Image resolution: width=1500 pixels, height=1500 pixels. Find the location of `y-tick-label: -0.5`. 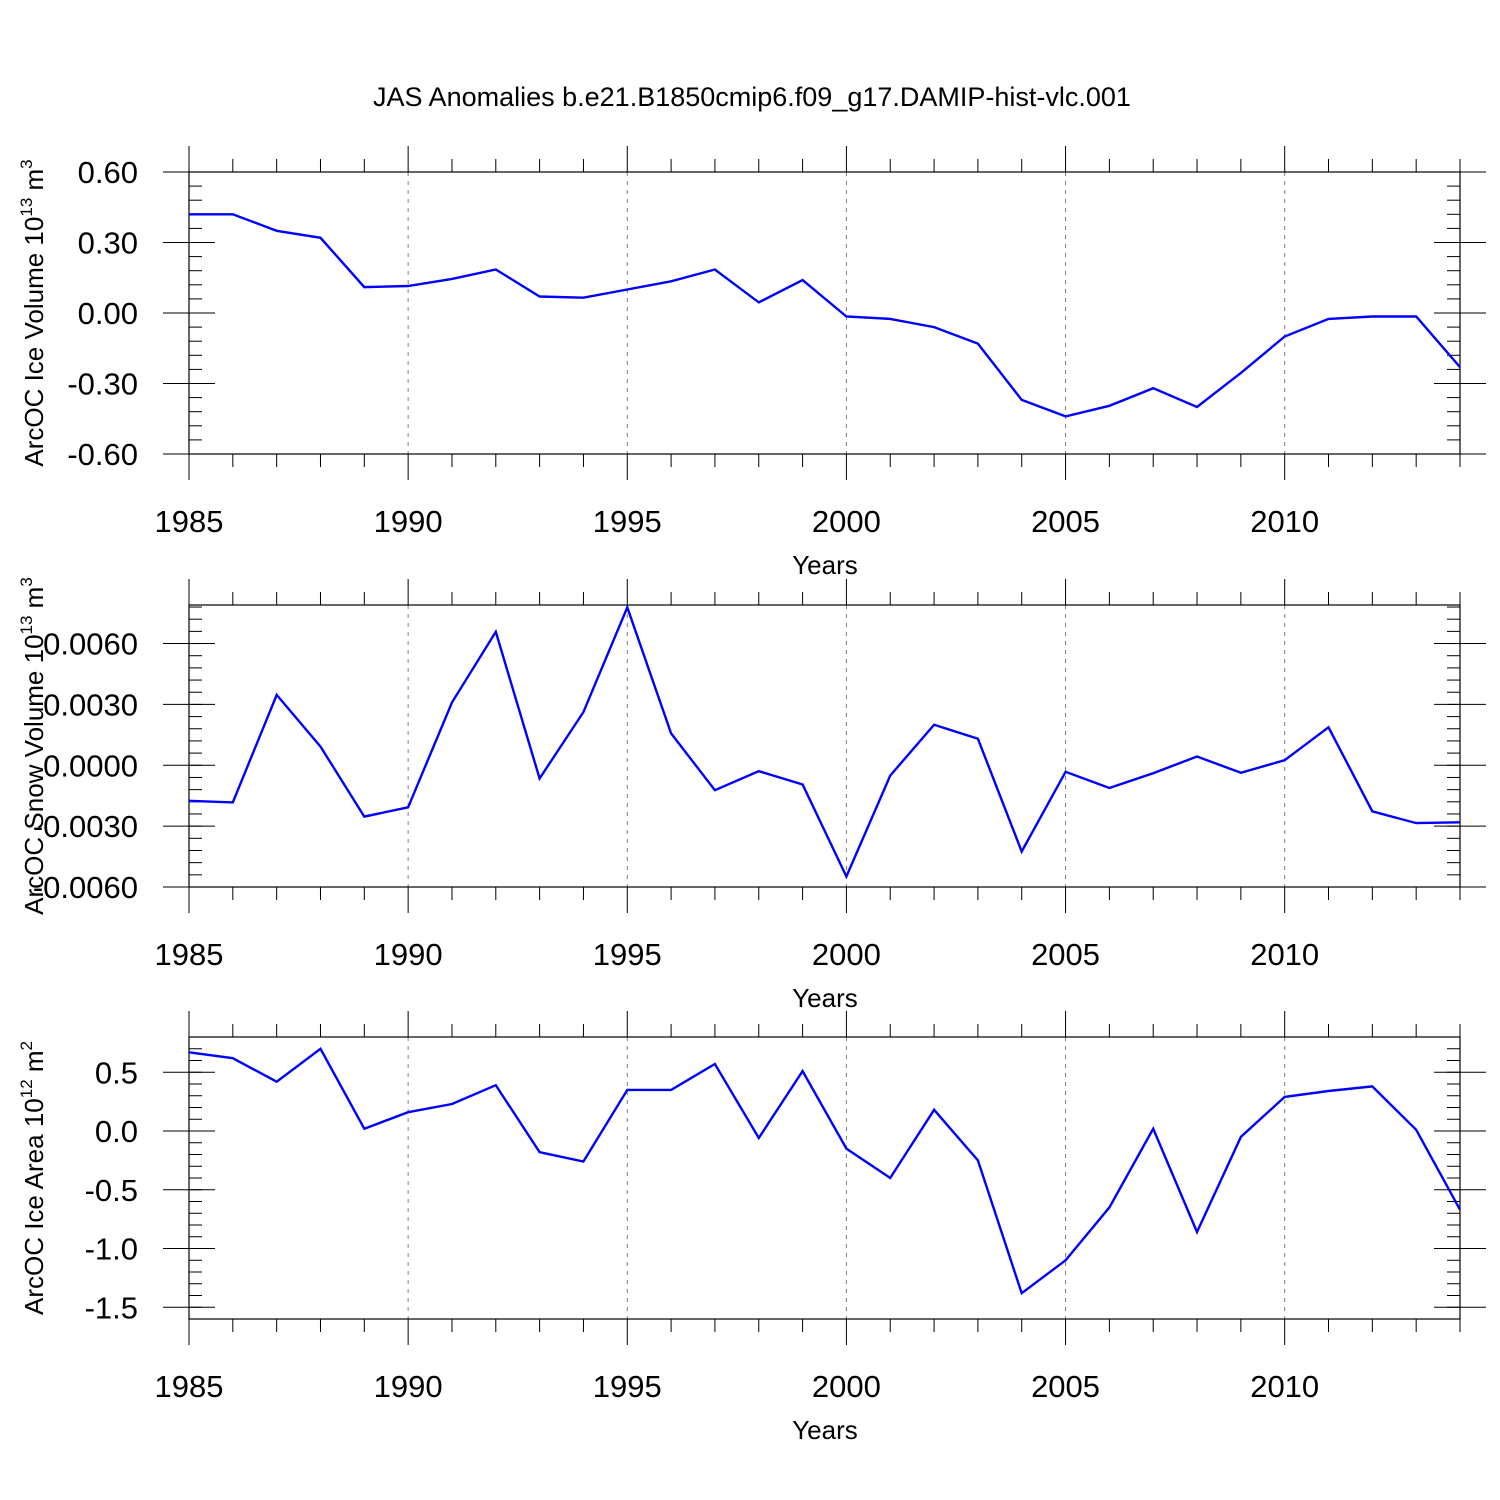

y-tick-label: -0.5 is located at coordinates (111, 1190).